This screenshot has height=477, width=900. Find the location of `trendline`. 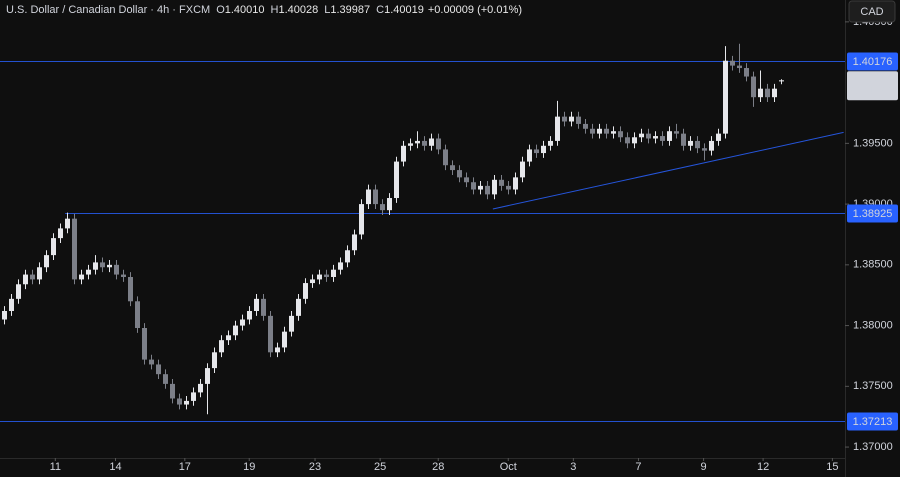

trendline is located at coordinates (668, 170).